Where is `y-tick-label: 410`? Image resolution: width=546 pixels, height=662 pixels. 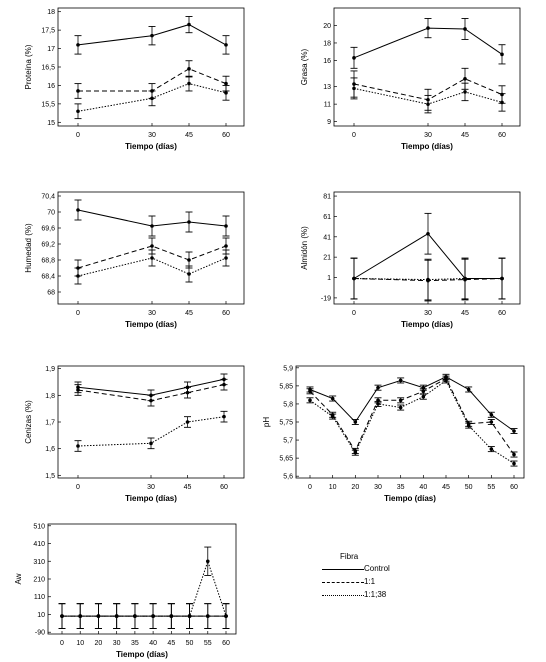
y-tick-label: 410 is located at coordinates (39, 544).